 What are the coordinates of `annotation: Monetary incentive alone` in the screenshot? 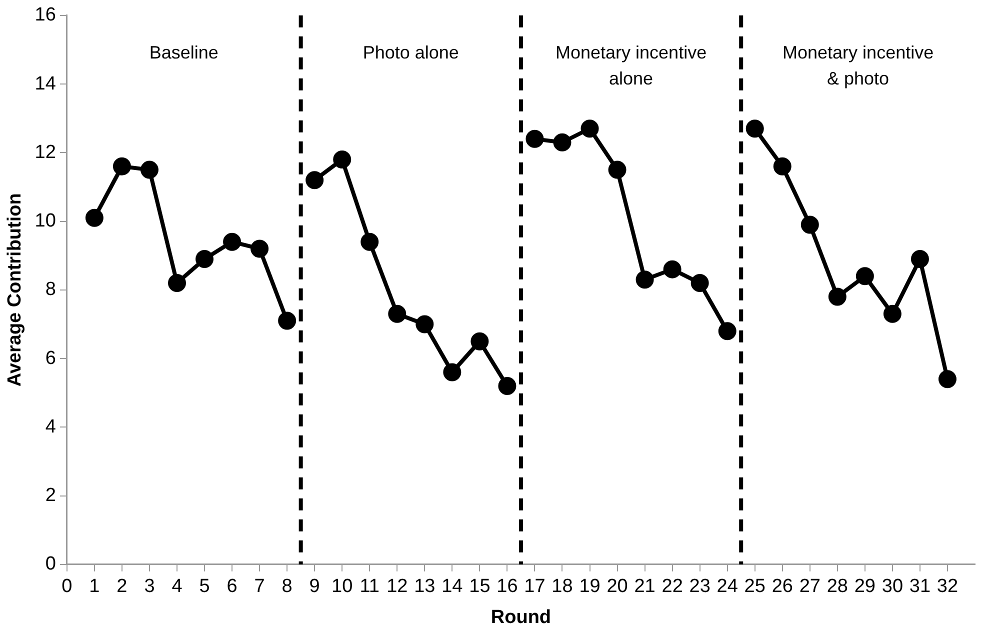 It's located at (631, 65).